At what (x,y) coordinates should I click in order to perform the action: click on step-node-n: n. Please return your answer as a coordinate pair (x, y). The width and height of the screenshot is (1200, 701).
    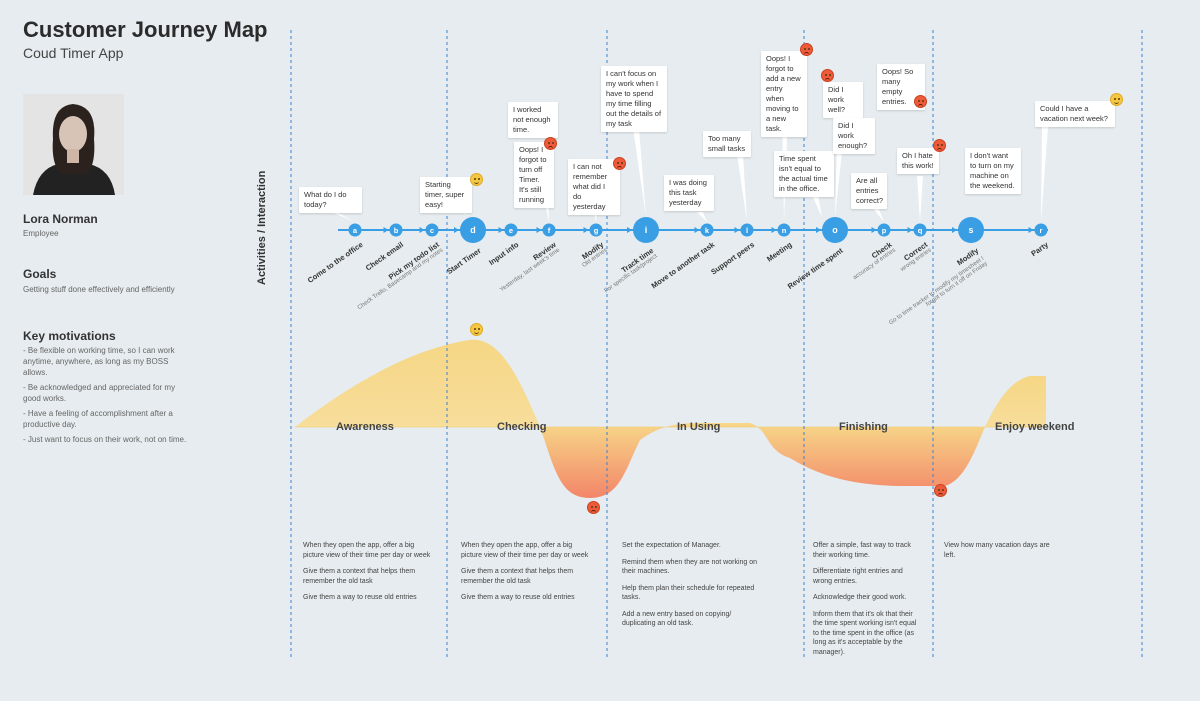
    Looking at the image, I should click on (784, 230).